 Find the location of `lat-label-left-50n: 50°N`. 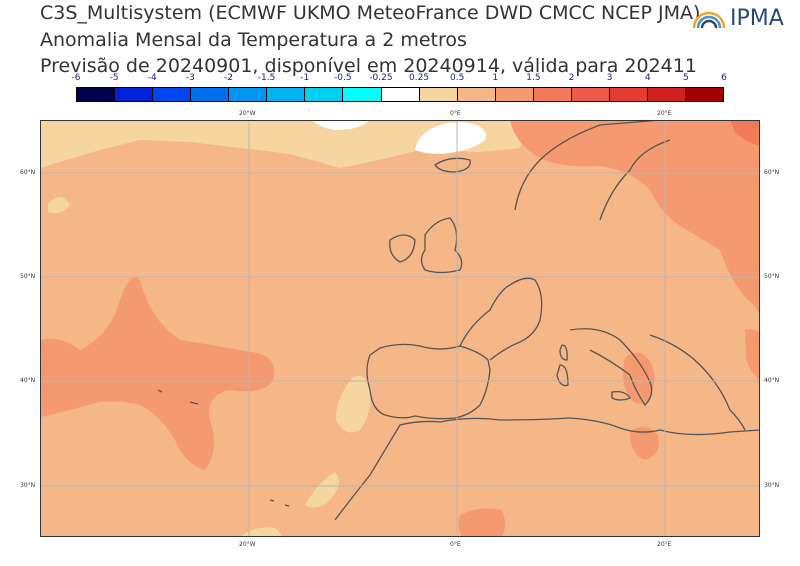

lat-label-left-50n: 50°N is located at coordinates (28, 276).